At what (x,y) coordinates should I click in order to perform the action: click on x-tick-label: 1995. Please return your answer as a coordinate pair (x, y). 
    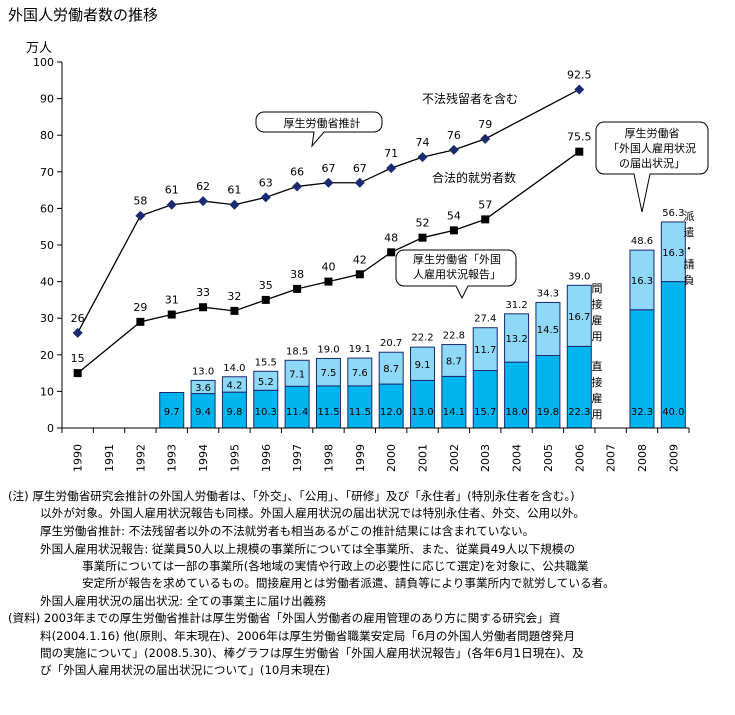
    Looking at the image, I should click on (234, 458).